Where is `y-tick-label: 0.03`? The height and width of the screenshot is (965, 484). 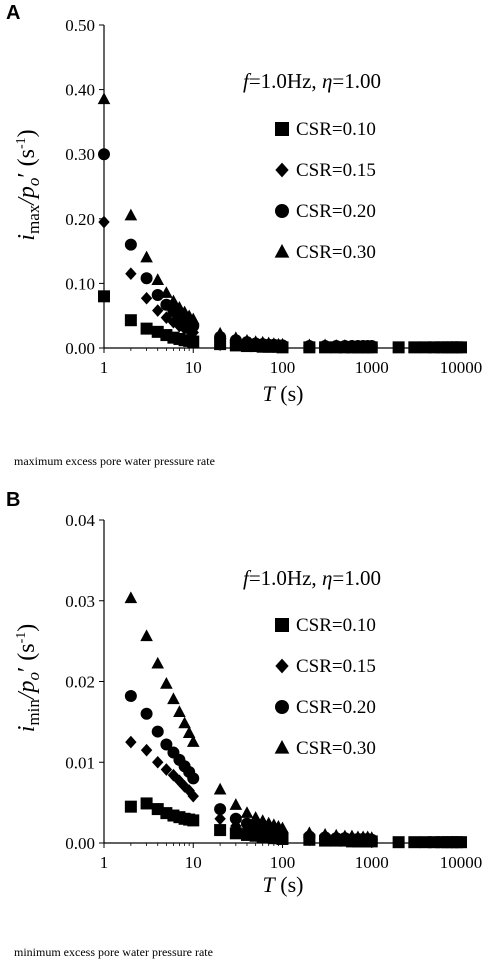
y-tick-label: 0.03 is located at coordinates (80, 601).